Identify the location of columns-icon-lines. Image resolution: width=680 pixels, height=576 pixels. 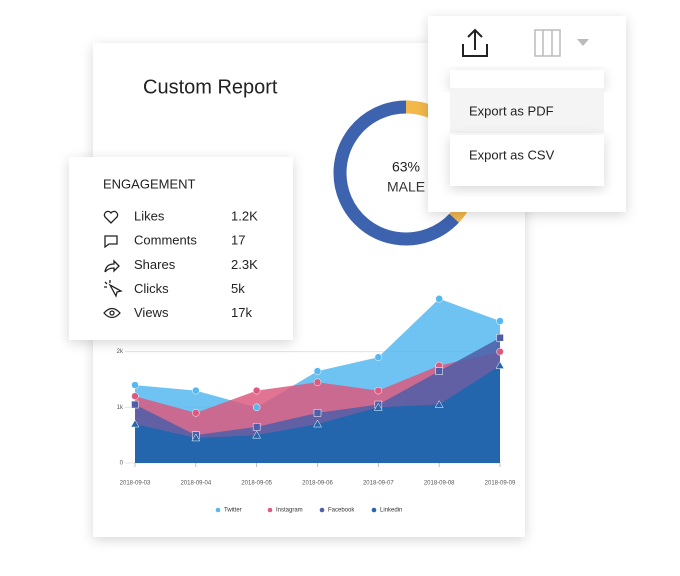
(547, 43).